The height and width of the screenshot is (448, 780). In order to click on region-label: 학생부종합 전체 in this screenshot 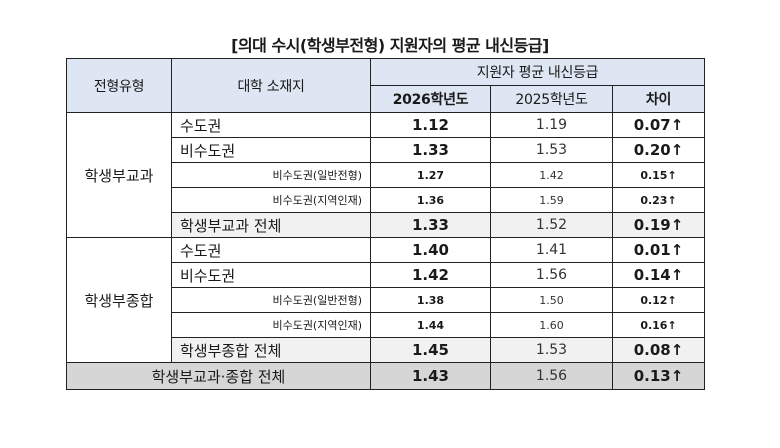, I will do `click(271, 350)`.